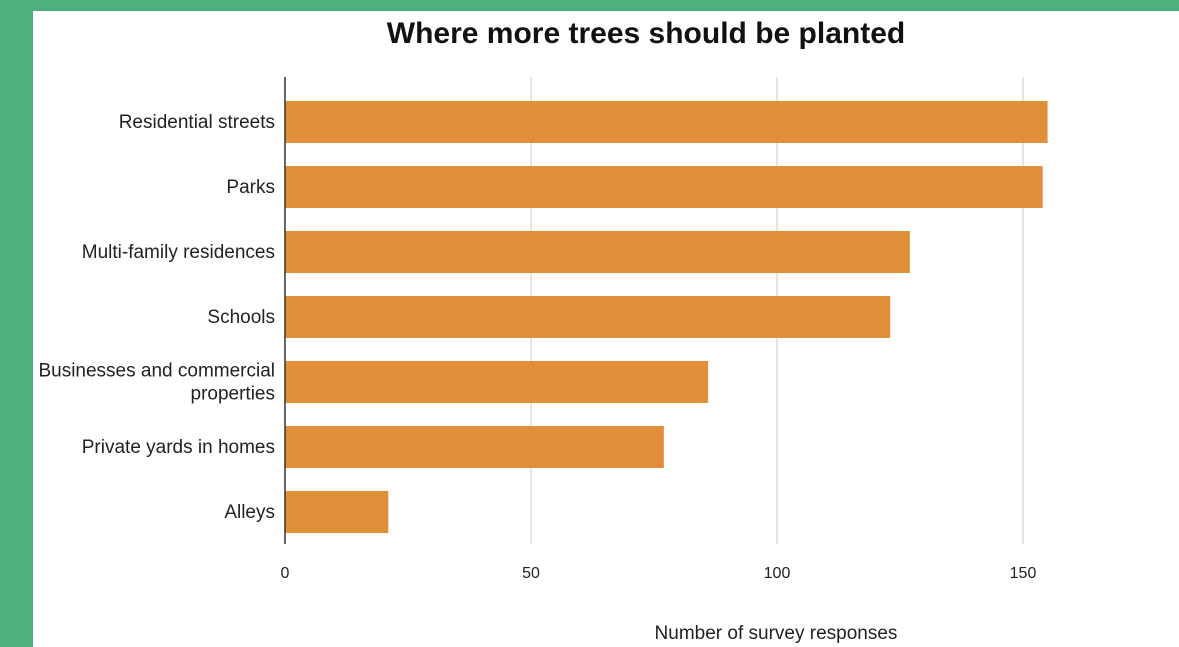 The image size is (1179, 647). What do you see at coordinates (249, 512) in the screenshot?
I see `category-label: Alleys` at bounding box center [249, 512].